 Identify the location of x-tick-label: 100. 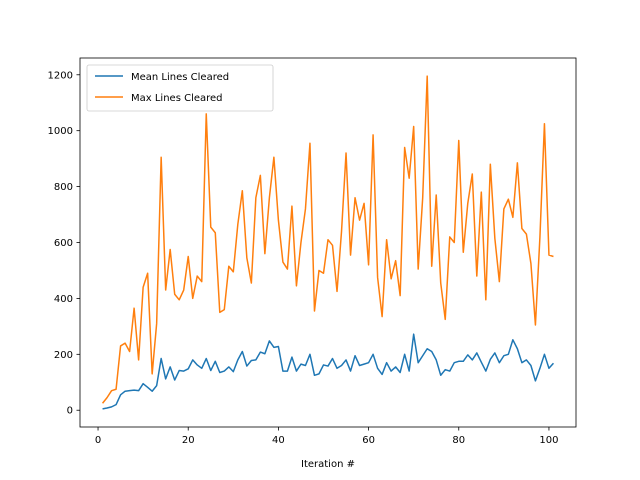
(548, 440).